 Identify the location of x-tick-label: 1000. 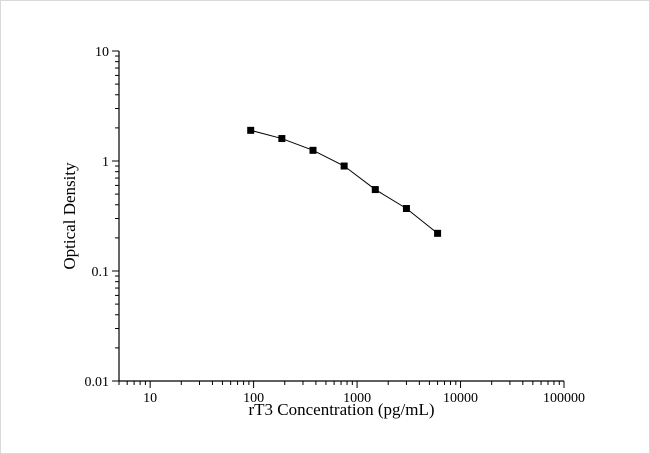
(357, 398).